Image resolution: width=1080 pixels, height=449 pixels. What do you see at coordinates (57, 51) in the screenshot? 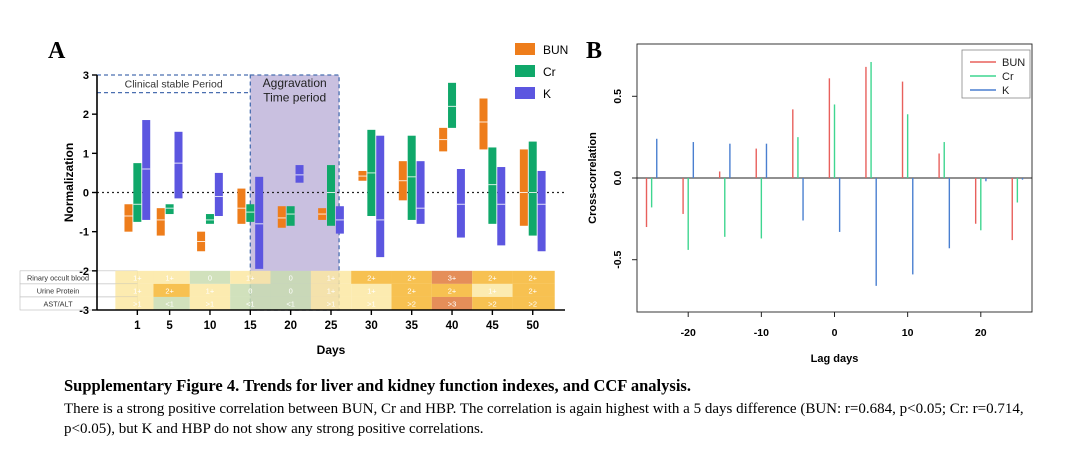
I see `panel-a-label: A` at bounding box center [57, 51].